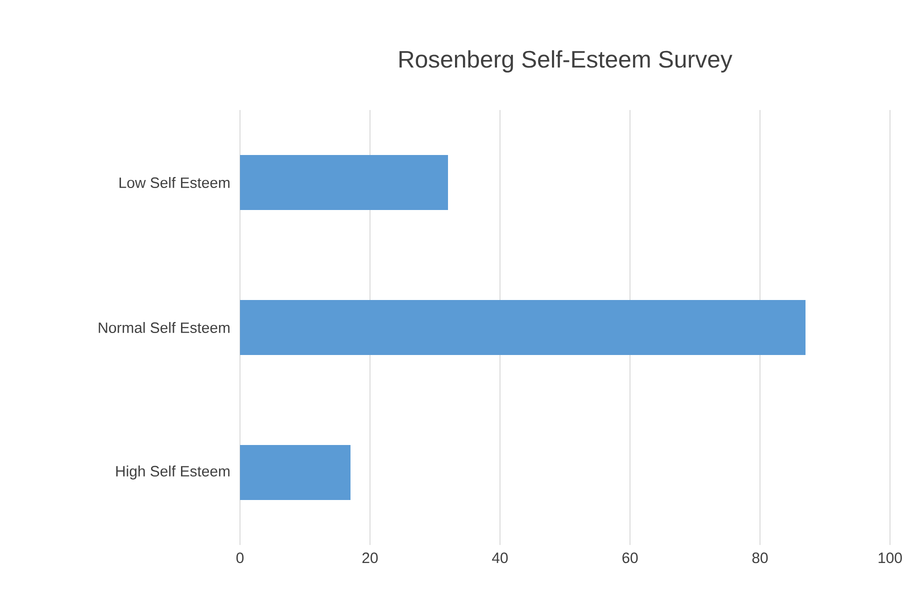  I want to click on x-tick-label: 80, so click(760, 558).